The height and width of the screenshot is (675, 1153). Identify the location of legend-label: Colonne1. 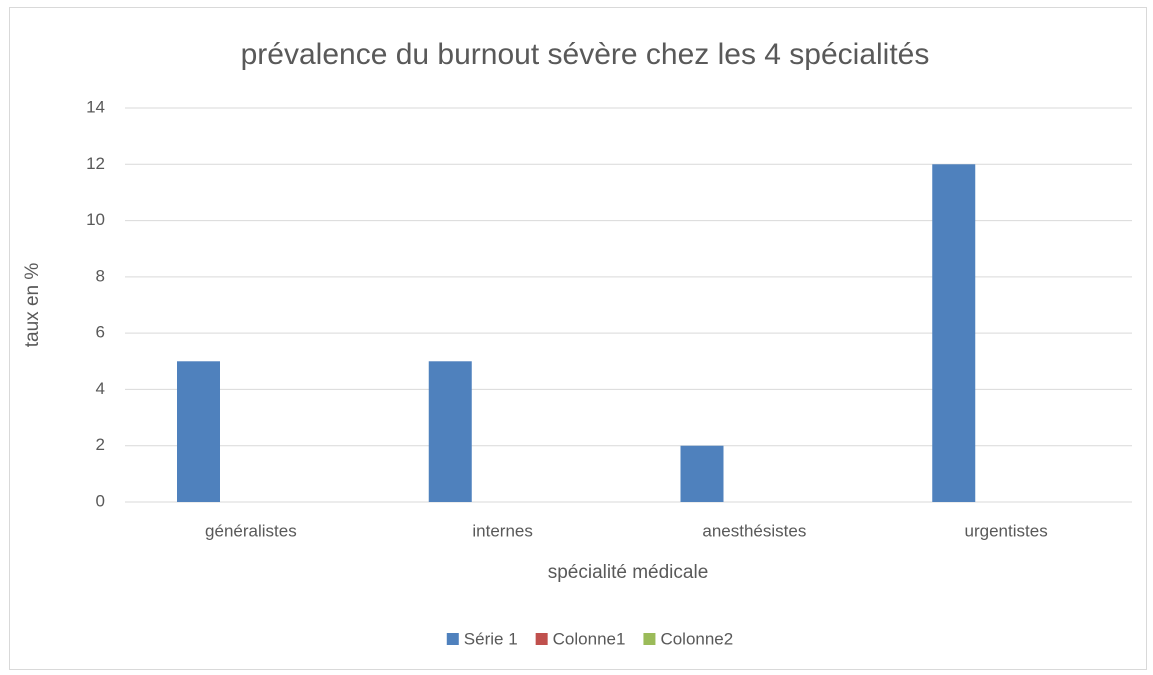
(589, 638).